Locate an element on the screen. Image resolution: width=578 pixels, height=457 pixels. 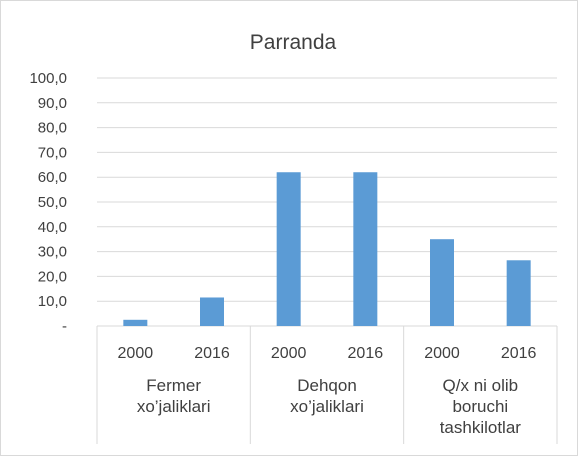
y-tick-label: - is located at coordinates (64, 326).